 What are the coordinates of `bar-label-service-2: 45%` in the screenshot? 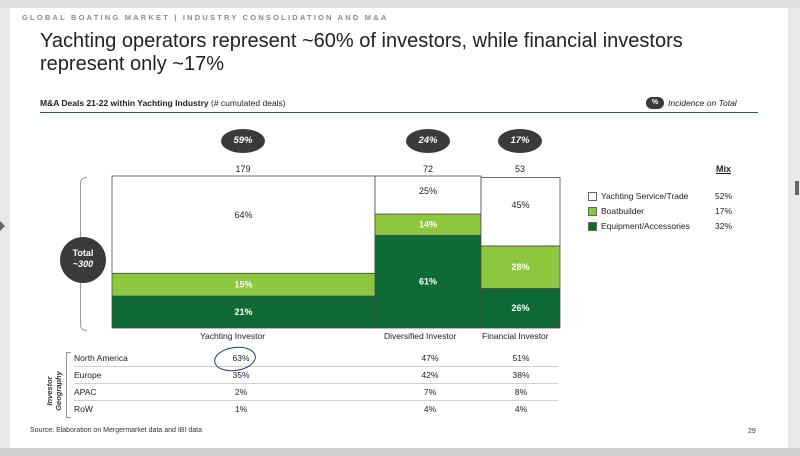 It's located at (520, 205).